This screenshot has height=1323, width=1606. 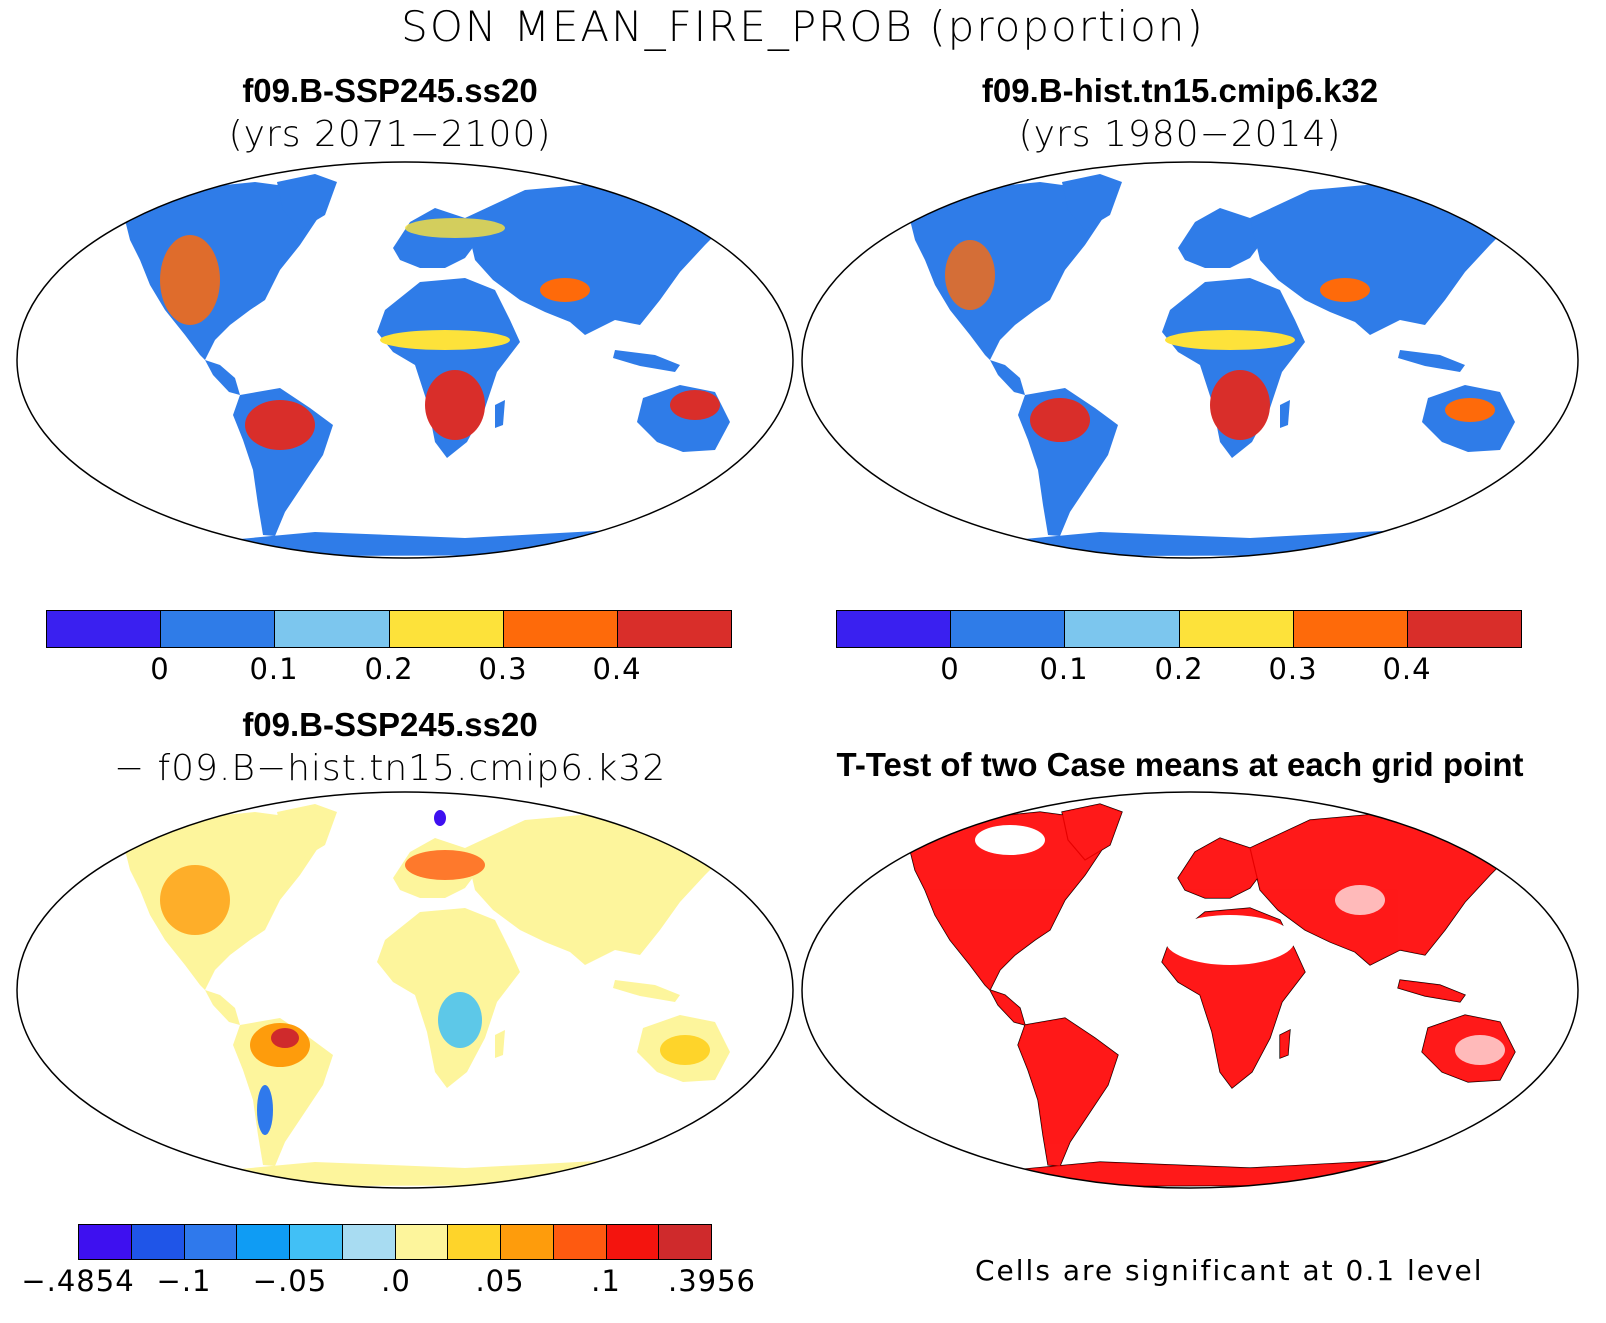 What do you see at coordinates (1180, 134) in the screenshot?
I see `panel-top-right-years: (yrs 1980−2014)` at bounding box center [1180, 134].